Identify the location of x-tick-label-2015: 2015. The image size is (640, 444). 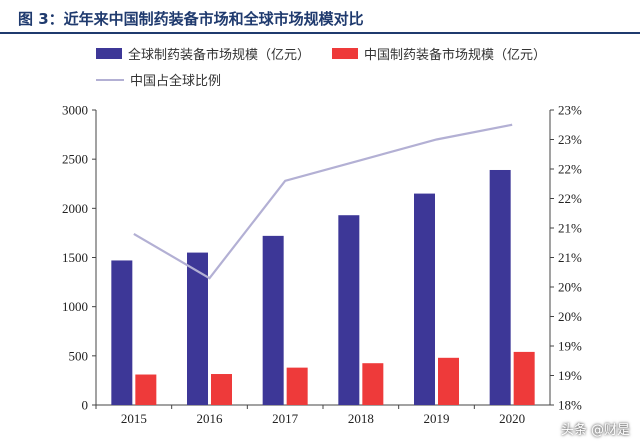
(134, 418).